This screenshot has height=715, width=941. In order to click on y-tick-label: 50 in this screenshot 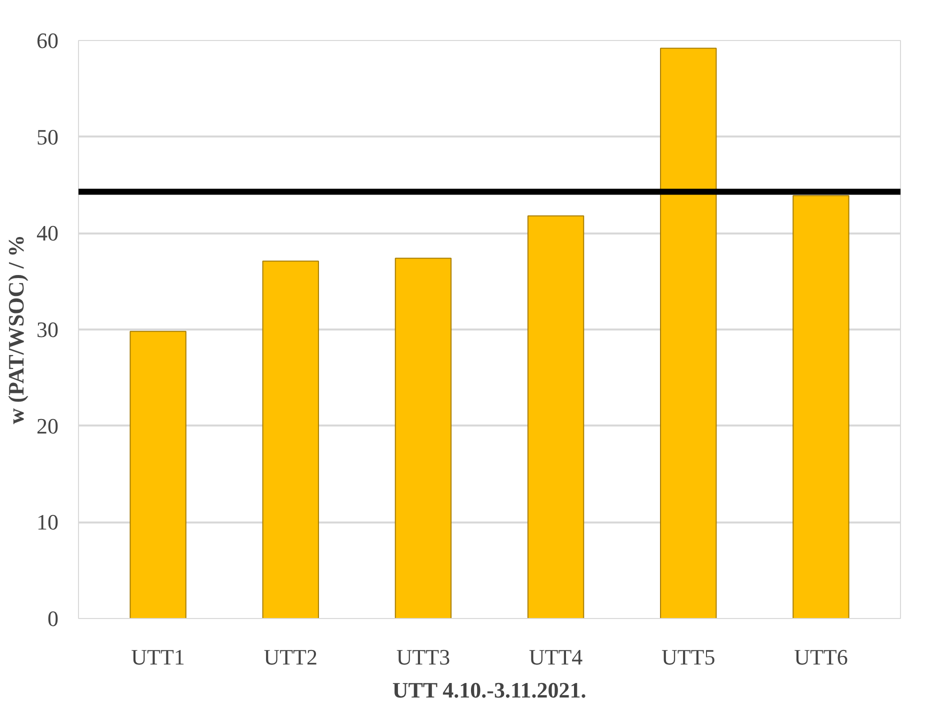, I will do `click(47, 137)`.